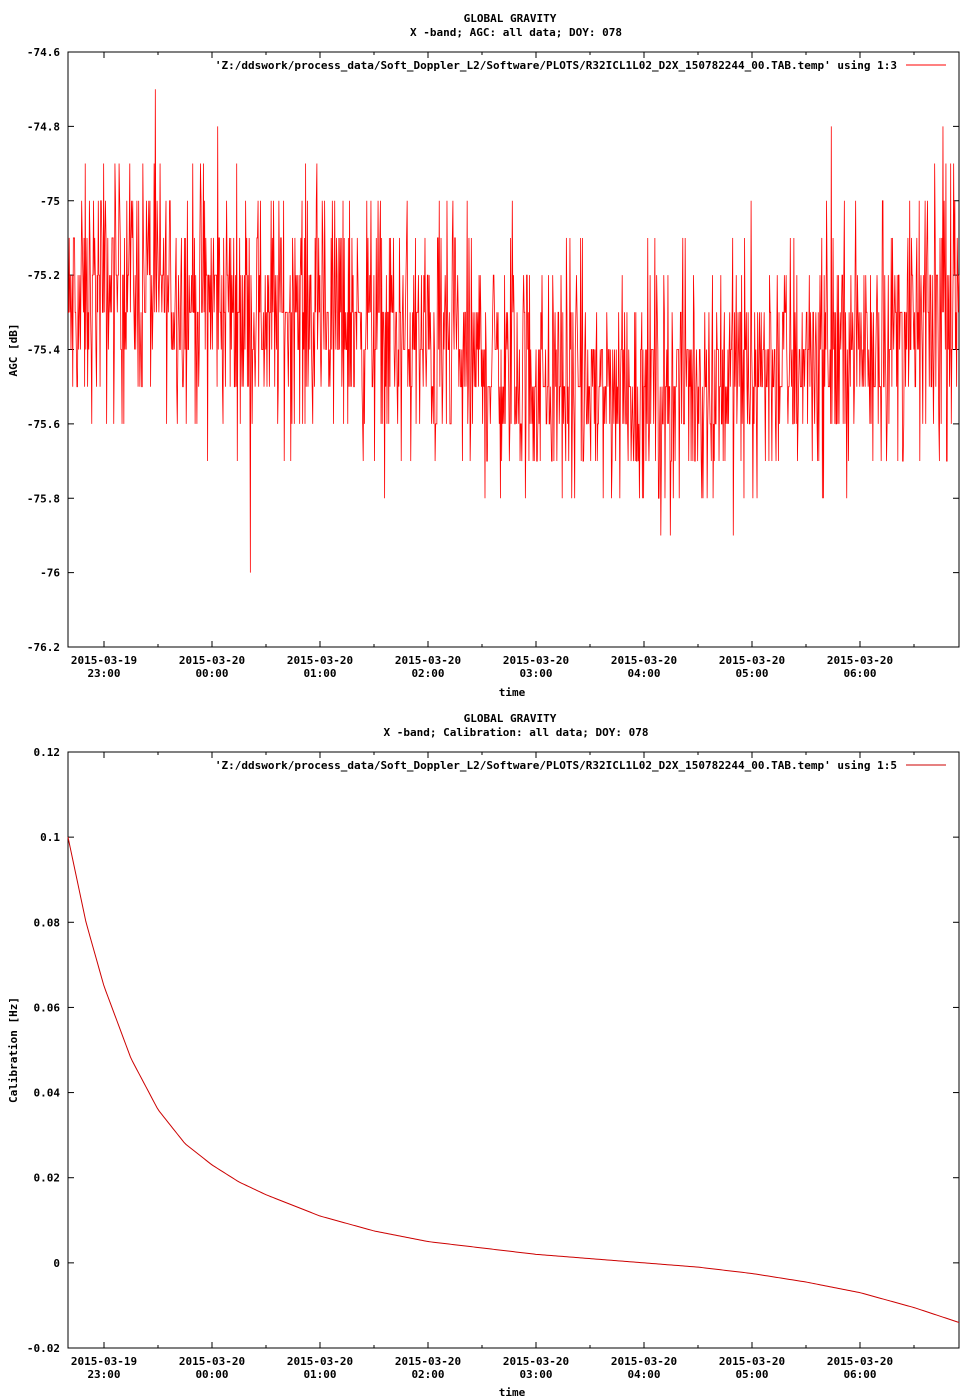  I want to click on y-tick-label: 0.04, so click(47, 1093).